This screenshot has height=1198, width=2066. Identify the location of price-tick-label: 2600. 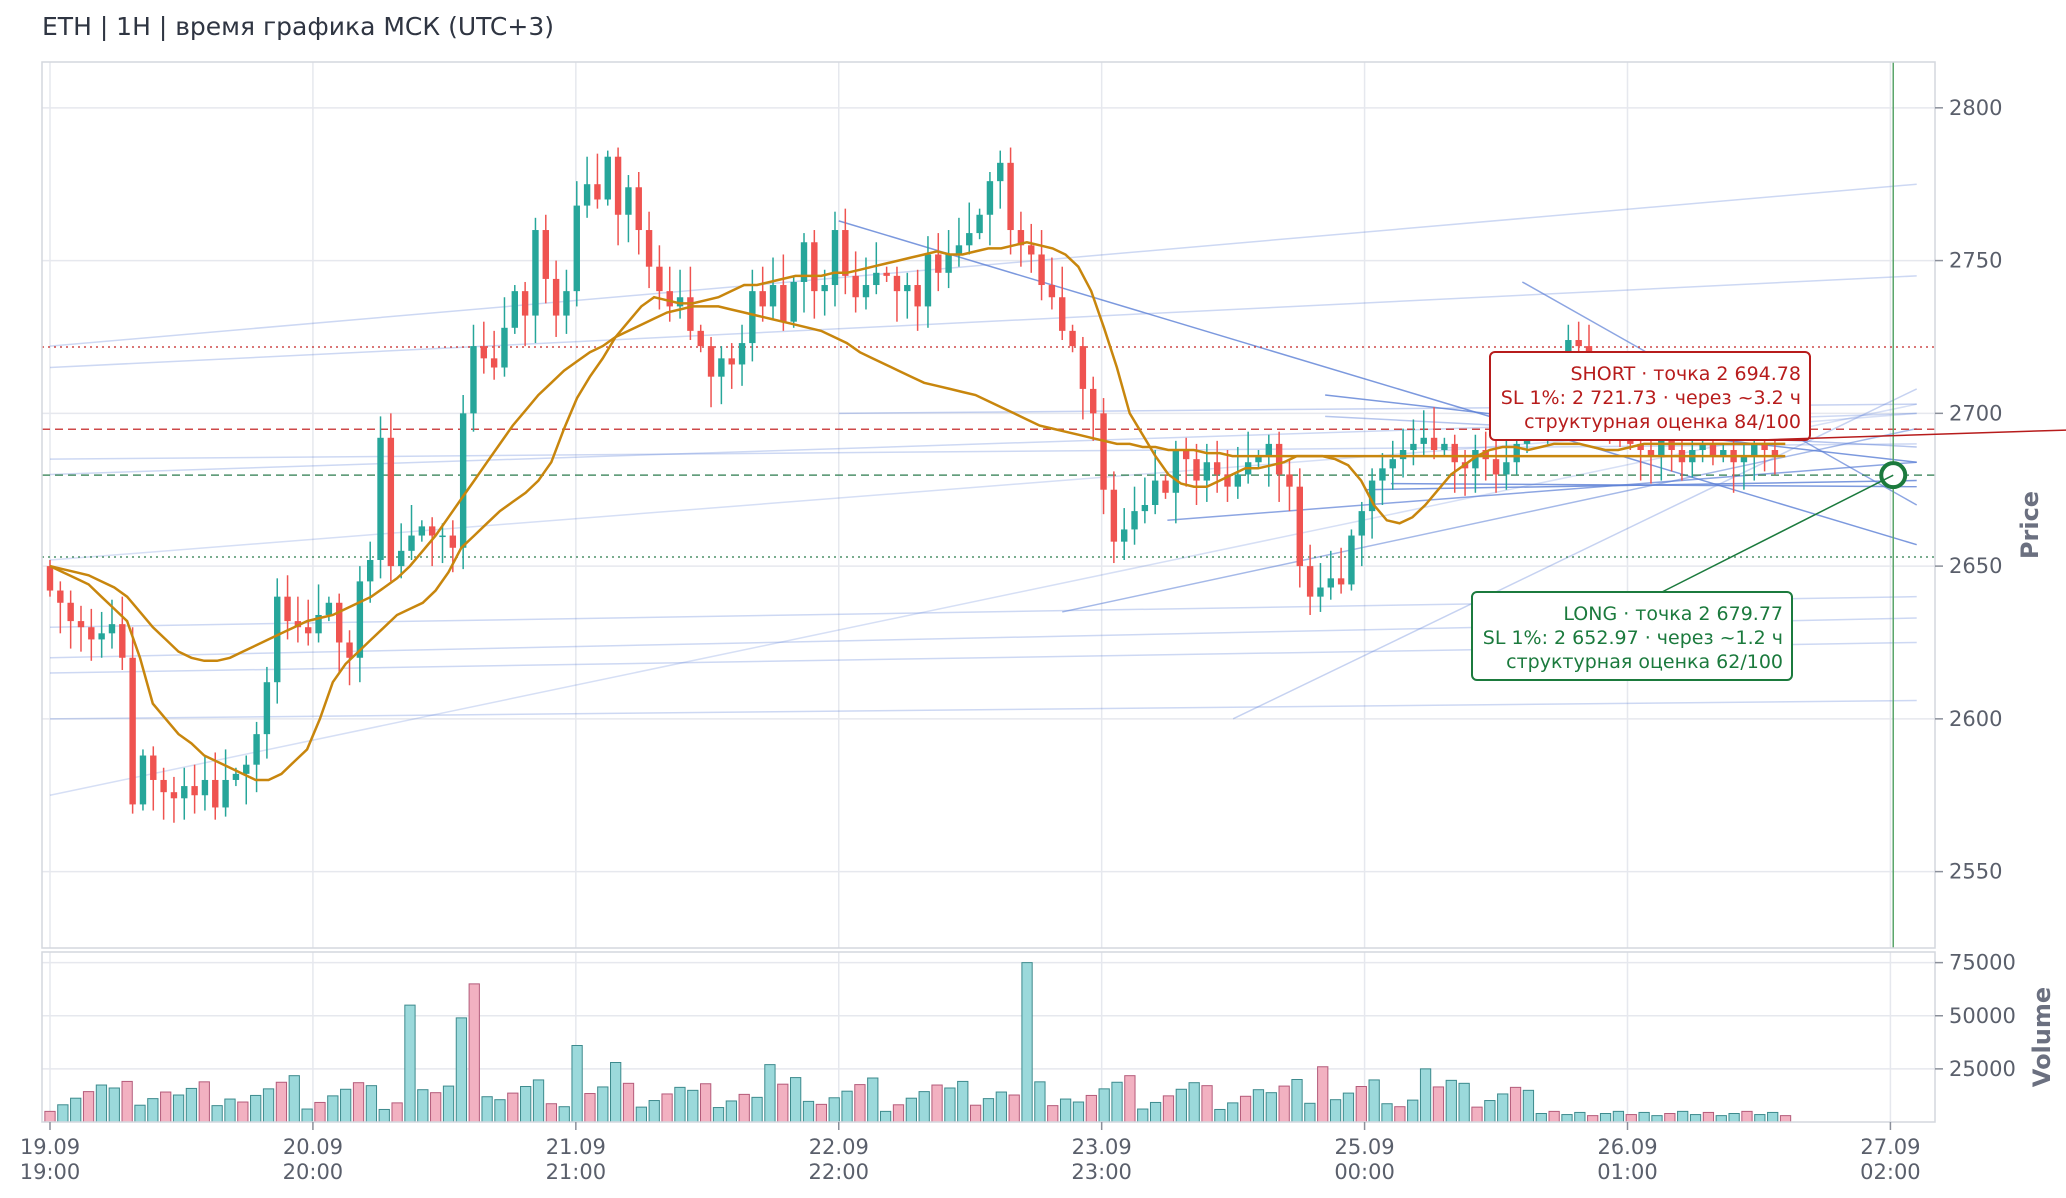
(1975, 719).